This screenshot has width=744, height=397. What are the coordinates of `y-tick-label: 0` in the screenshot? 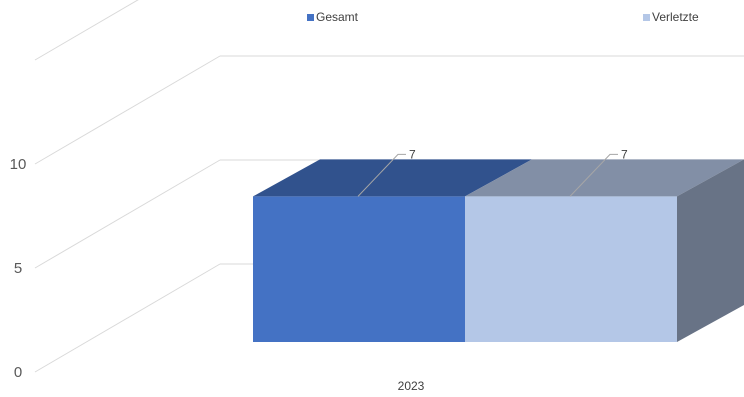 It's located at (18, 372).